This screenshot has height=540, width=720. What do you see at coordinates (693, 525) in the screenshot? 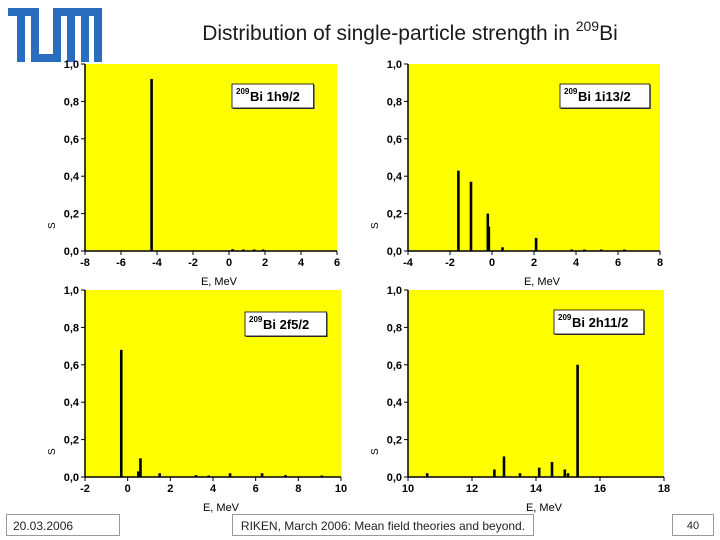
I see `footer-page-number: 40` at bounding box center [693, 525].